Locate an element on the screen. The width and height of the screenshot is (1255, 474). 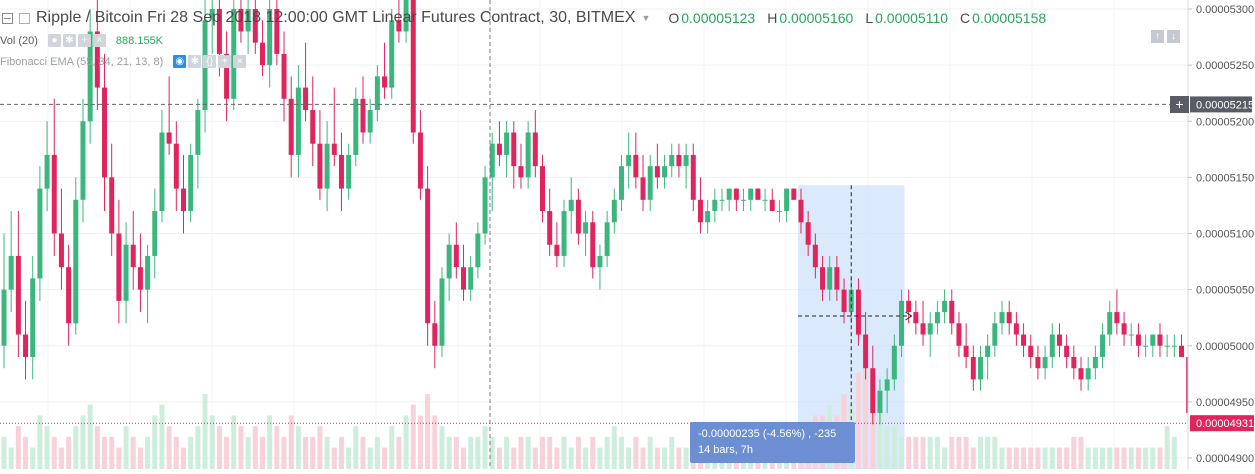
volume-indicator-label: Vol (20) is located at coordinates (19, 40).